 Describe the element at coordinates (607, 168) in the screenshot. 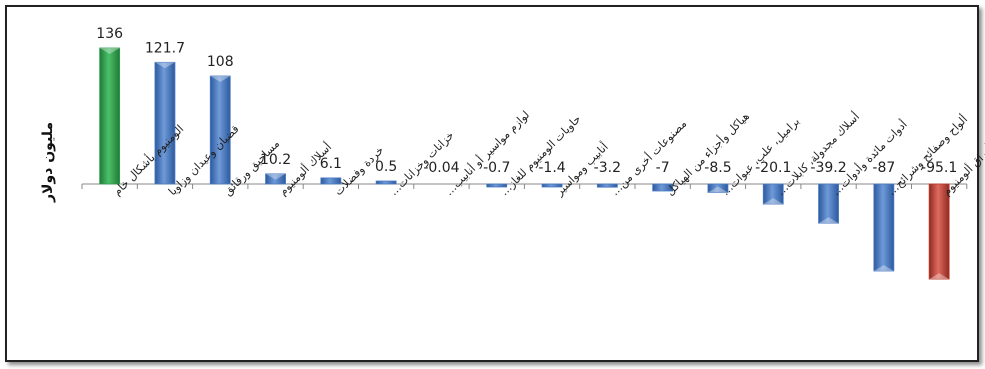

I see `data-label: -3.2` at that location.